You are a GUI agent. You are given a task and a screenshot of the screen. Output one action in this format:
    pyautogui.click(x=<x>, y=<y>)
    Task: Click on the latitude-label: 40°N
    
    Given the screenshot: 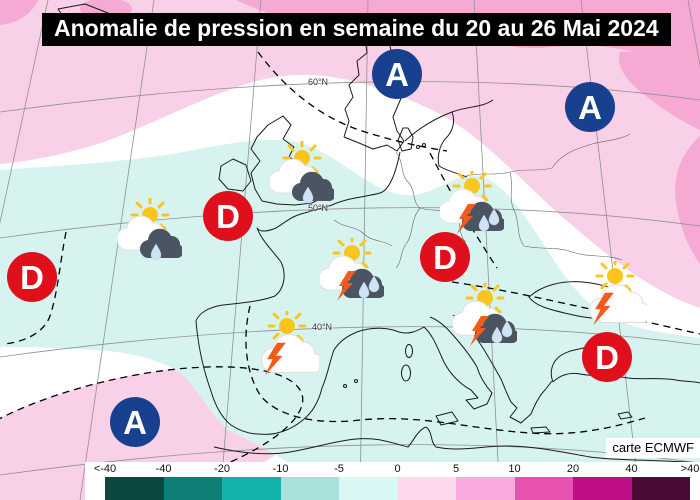 What is the action you would take?
    pyautogui.click(x=322, y=327)
    